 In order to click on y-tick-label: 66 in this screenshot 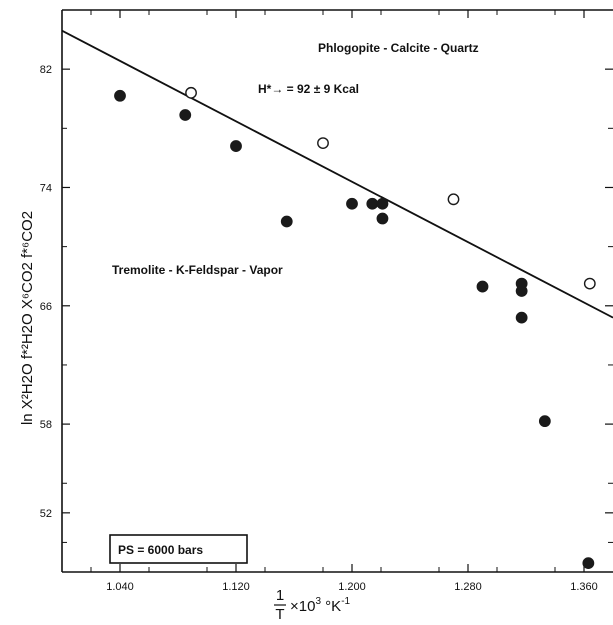, I will do `click(46, 307)`.